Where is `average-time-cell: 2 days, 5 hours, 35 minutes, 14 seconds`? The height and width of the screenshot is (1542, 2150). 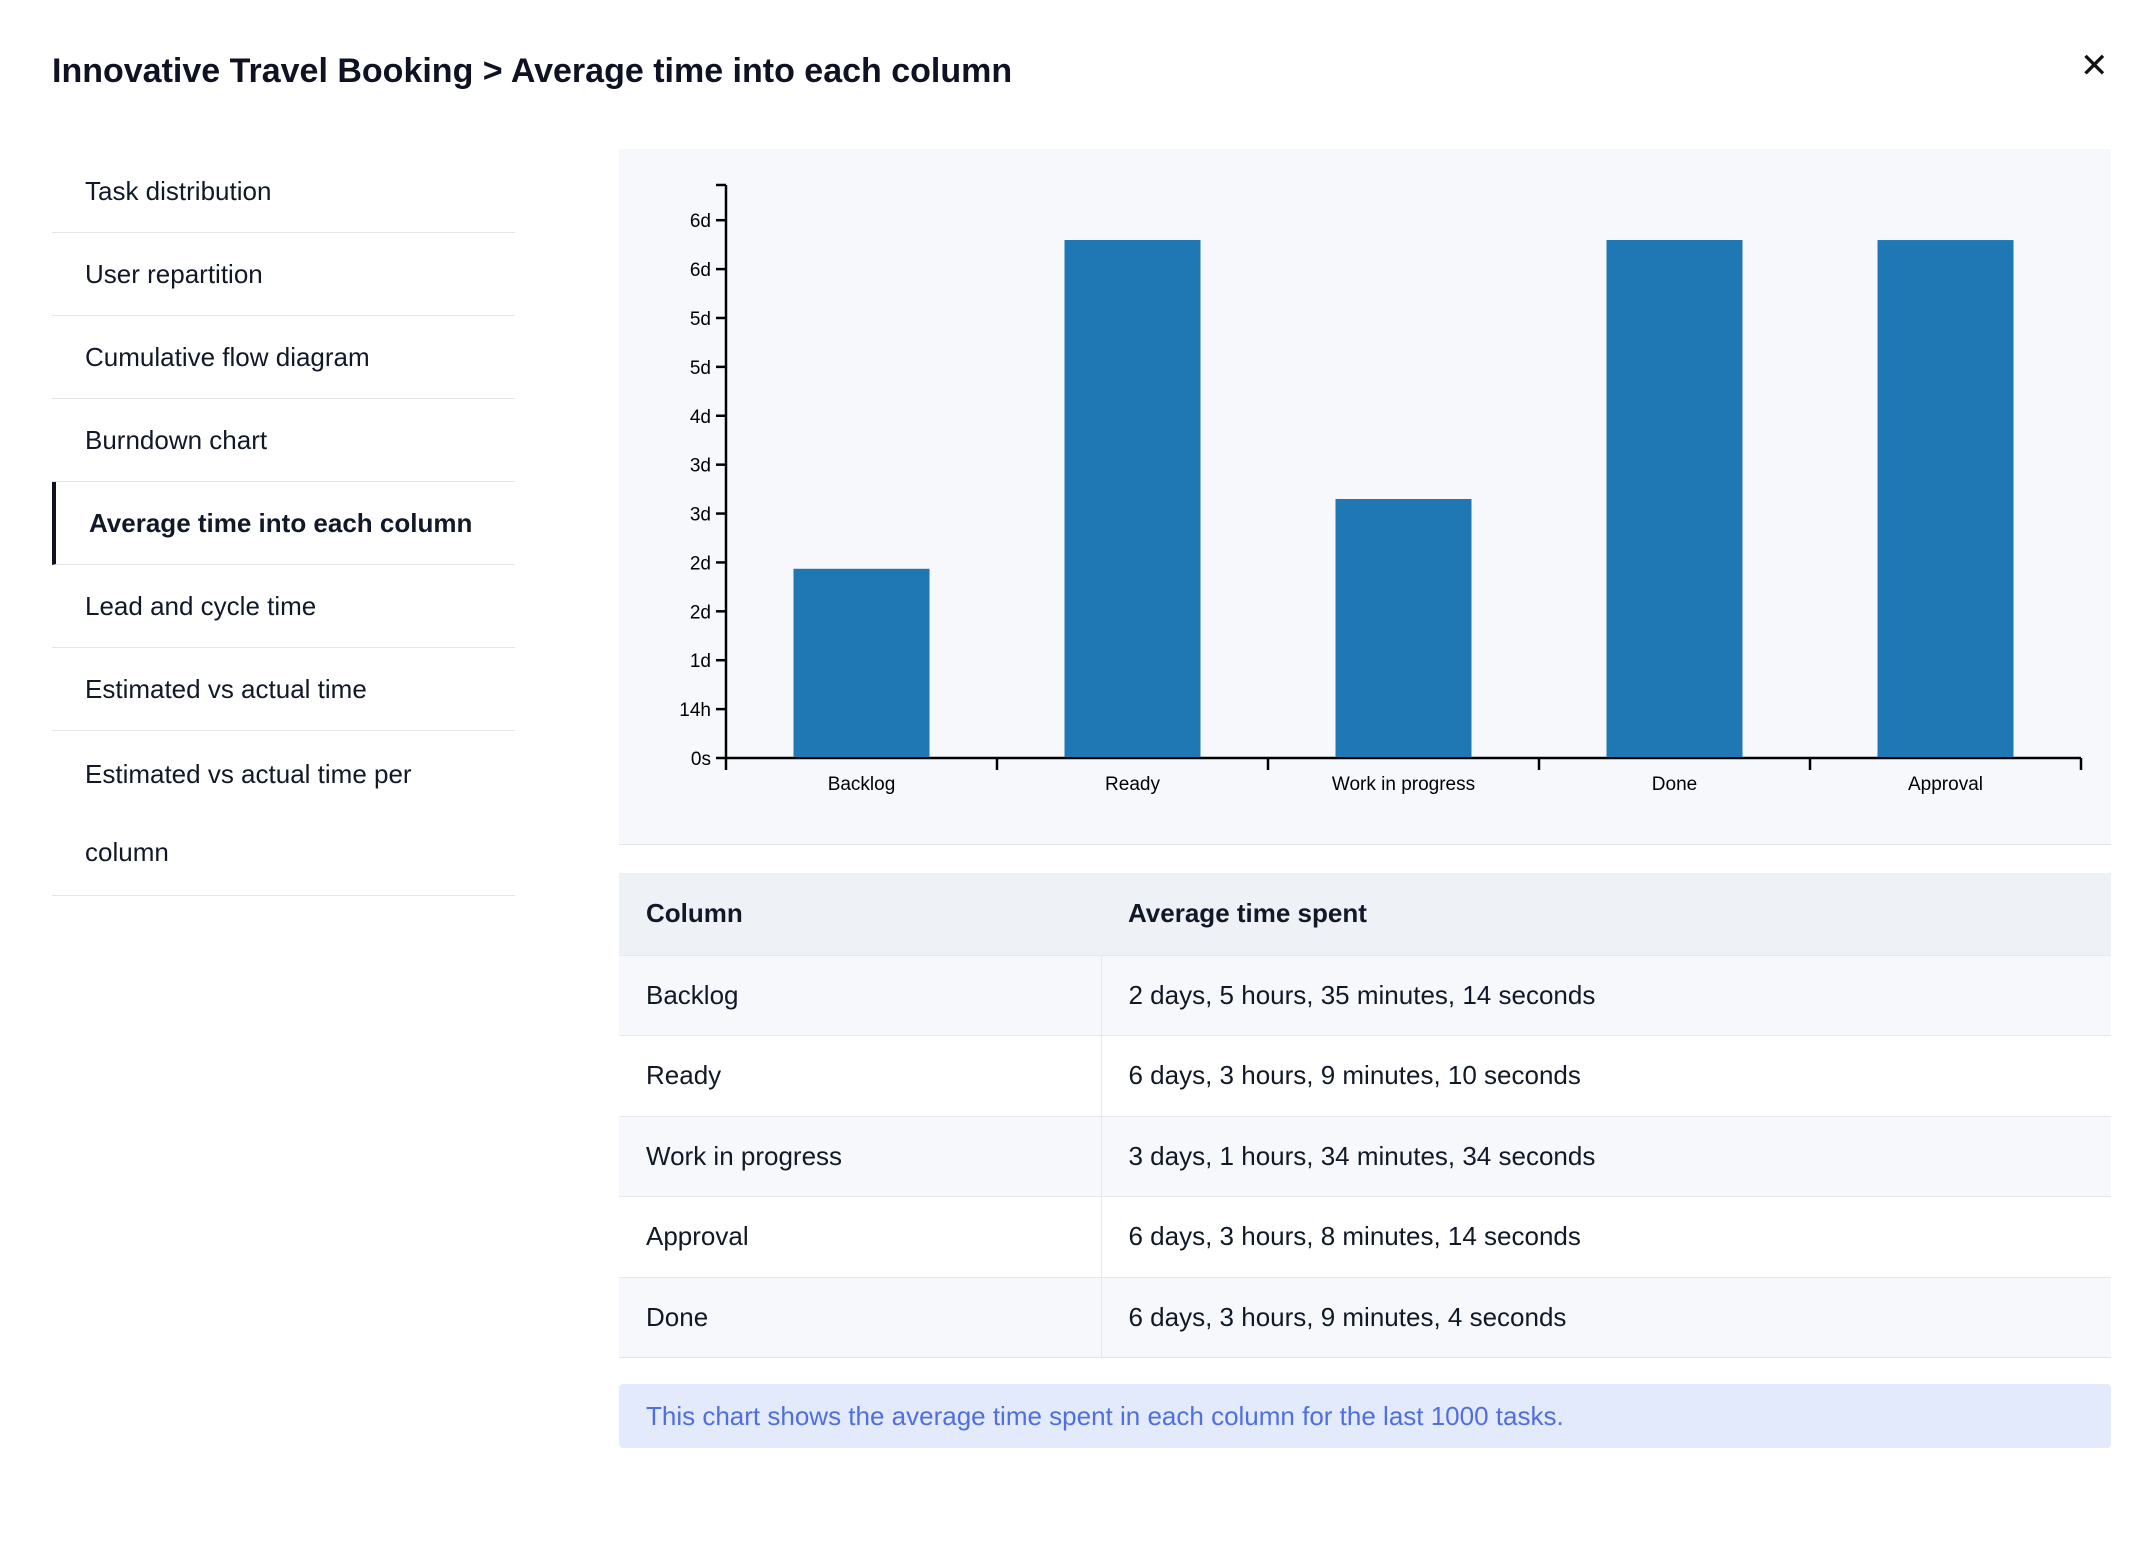 average-time-cell: 2 days, 5 hours, 35 minutes, 14 seconds is located at coordinates (1606, 995).